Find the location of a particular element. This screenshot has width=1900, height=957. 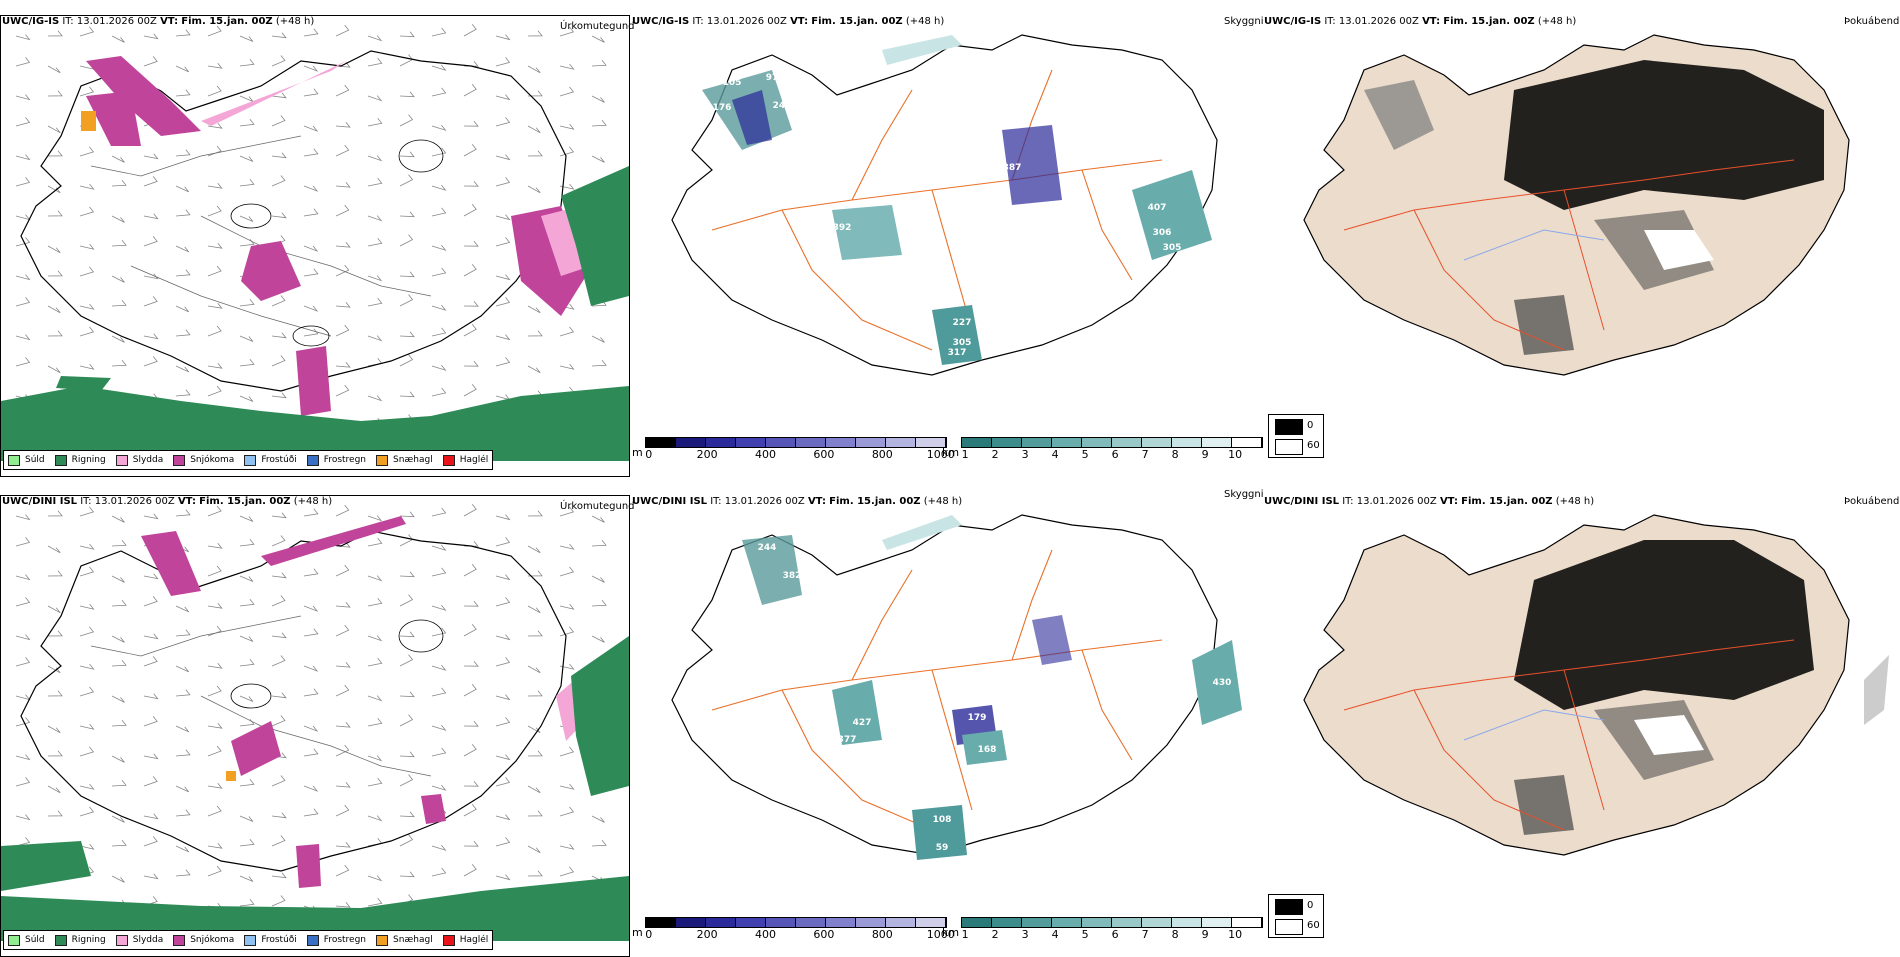

visibility-title: Skyggni is located at coordinates (1244, 494).